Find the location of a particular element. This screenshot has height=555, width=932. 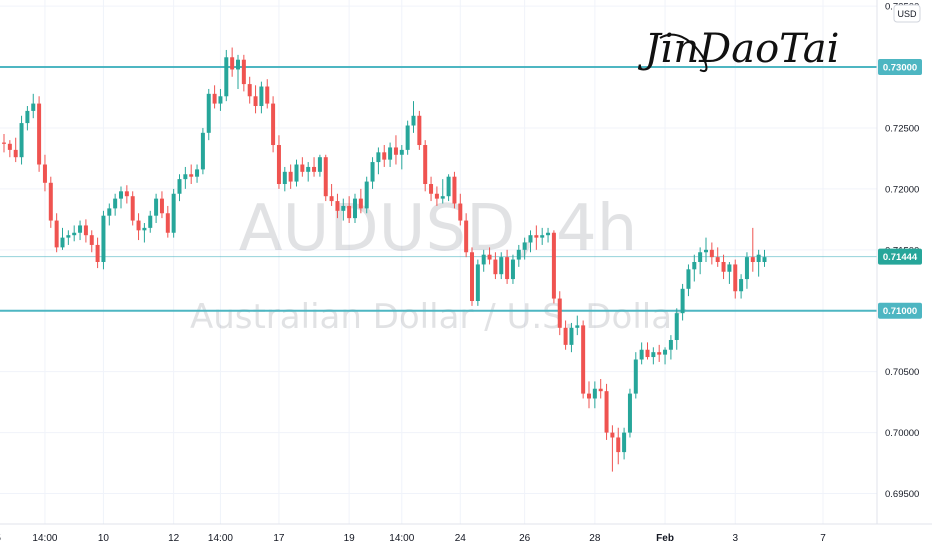

price-tags: 0.73000 0.71000 0.71444 is located at coordinates (900, 189).